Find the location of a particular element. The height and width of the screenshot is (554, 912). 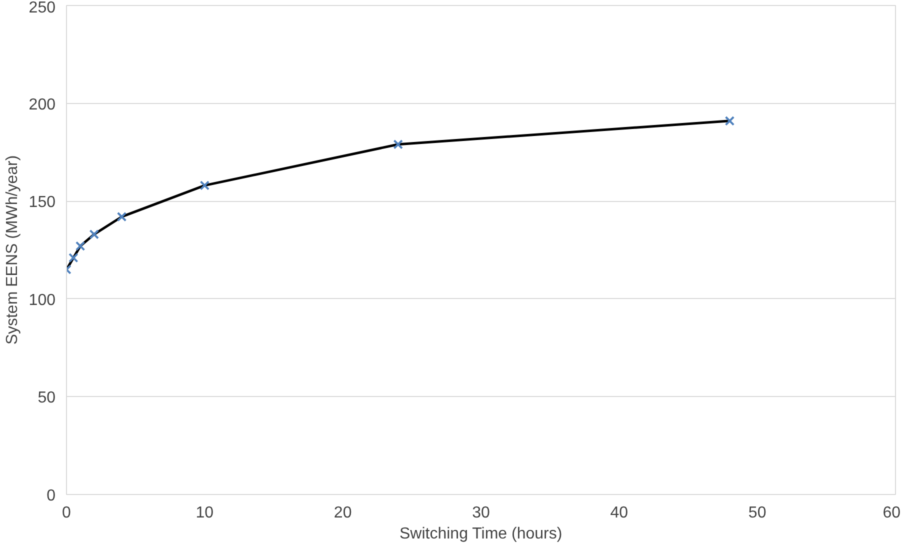

y-axis-title: System EENS (MWh/year) is located at coordinates (12, 250).